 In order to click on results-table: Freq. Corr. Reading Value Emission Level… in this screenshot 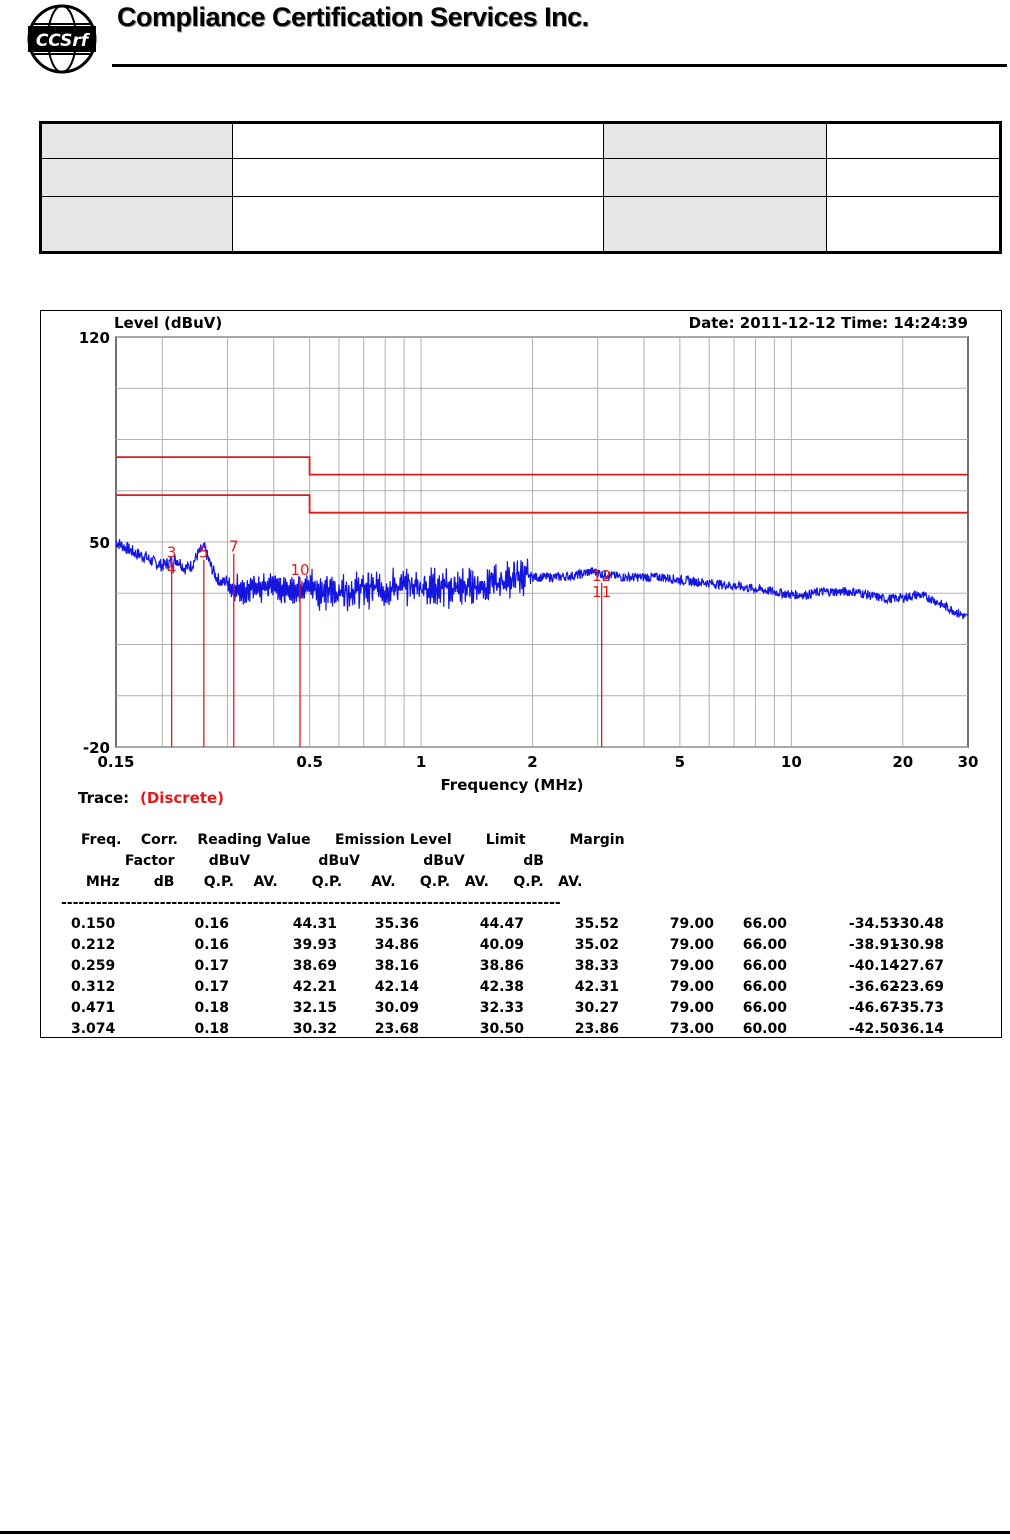, I will do `click(502, 934)`.